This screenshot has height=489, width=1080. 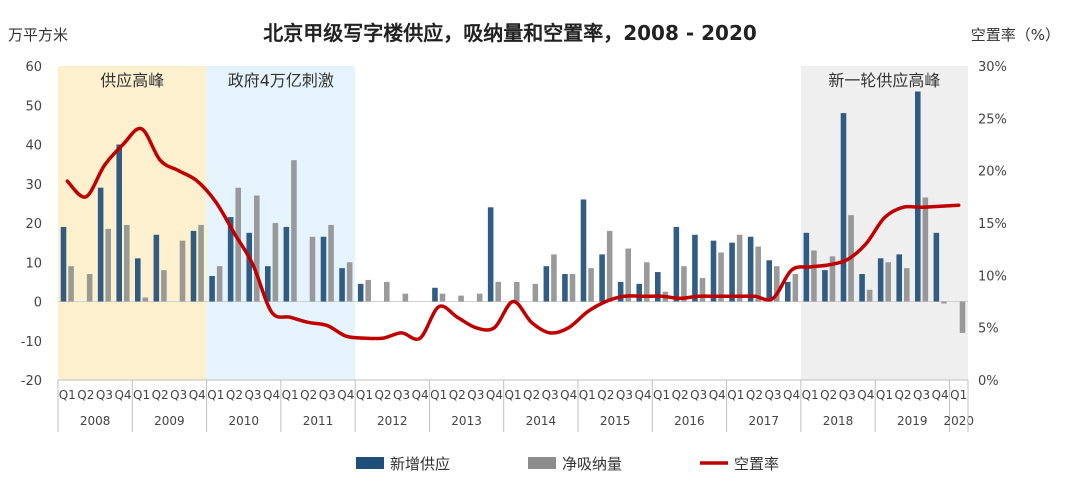 What do you see at coordinates (541, 421) in the screenshot?
I see `x-tick-year: 2014` at bounding box center [541, 421].